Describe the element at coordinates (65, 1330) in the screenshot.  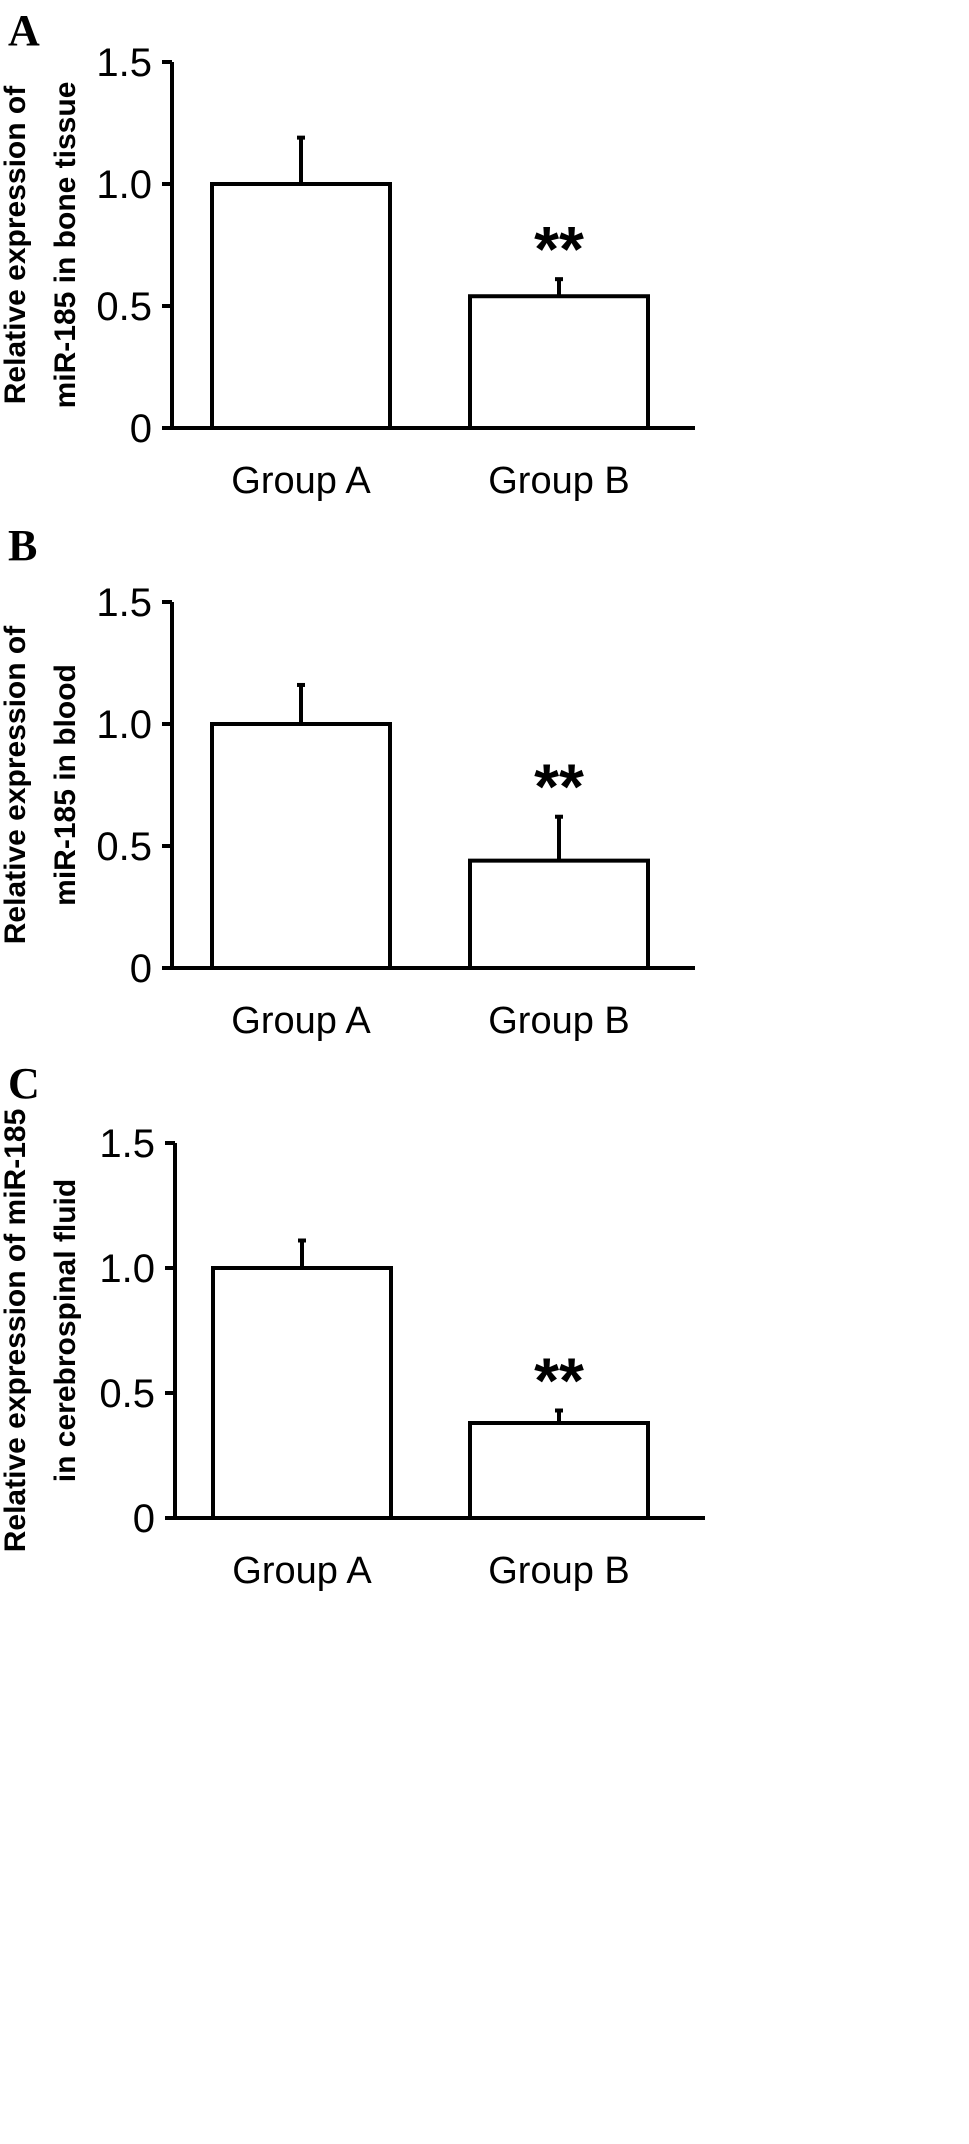
I see `y-axis-label: in cerebrospinal fluid` at that location.